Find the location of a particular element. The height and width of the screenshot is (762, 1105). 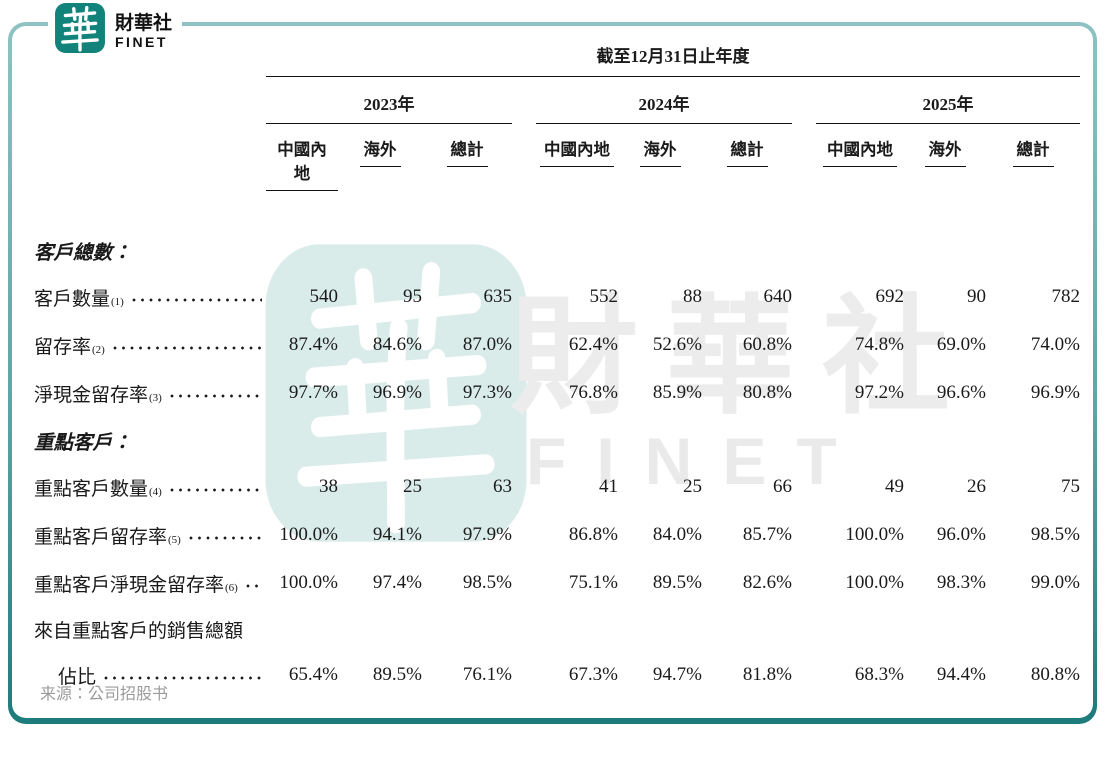

finet-logo: 財華社 FINET is located at coordinates (115, 29).